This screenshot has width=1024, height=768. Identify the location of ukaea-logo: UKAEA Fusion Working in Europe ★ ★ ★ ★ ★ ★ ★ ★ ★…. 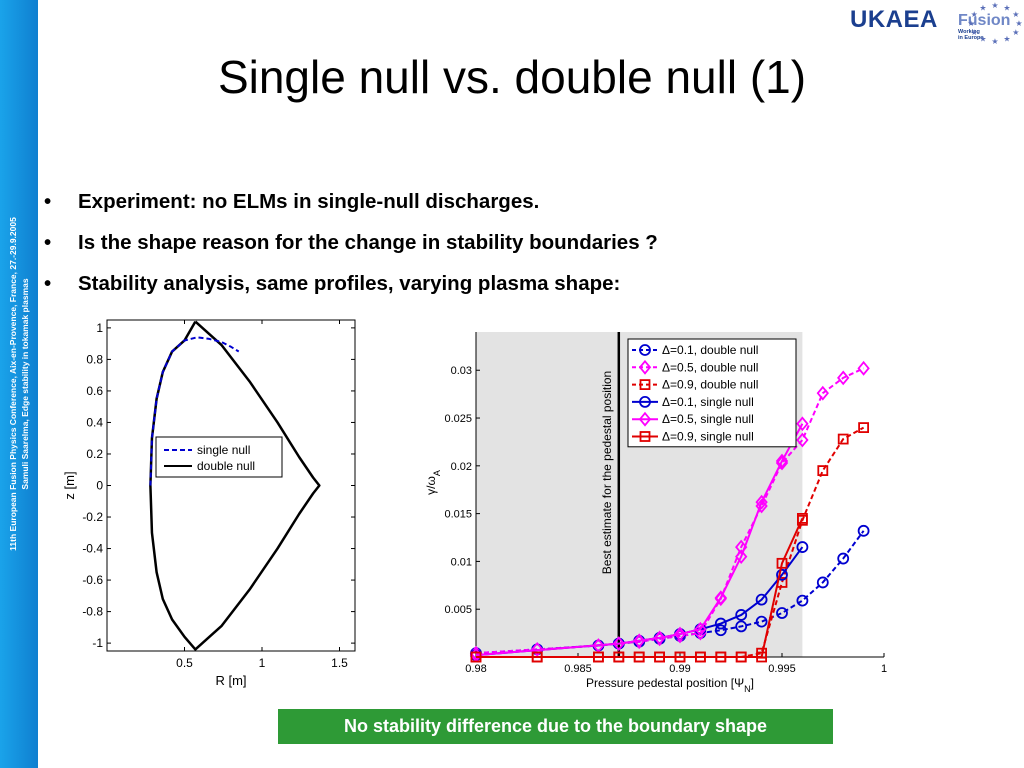
(935, 23).